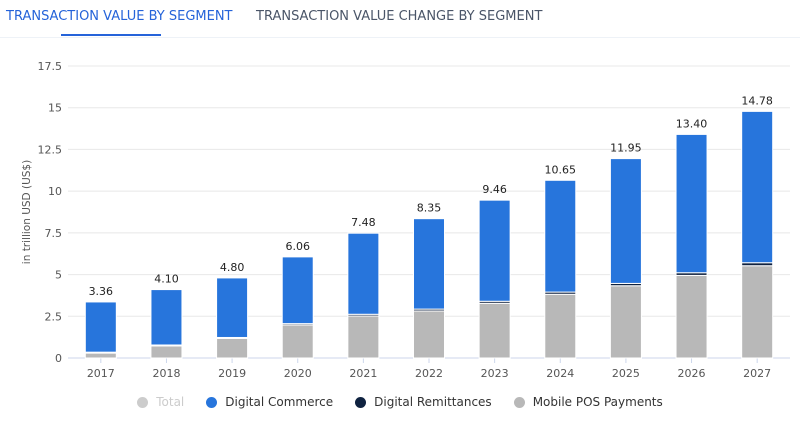 The image size is (800, 433). I want to click on legend-item-digital-commerce: Digital Commerce, so click(269, 402).